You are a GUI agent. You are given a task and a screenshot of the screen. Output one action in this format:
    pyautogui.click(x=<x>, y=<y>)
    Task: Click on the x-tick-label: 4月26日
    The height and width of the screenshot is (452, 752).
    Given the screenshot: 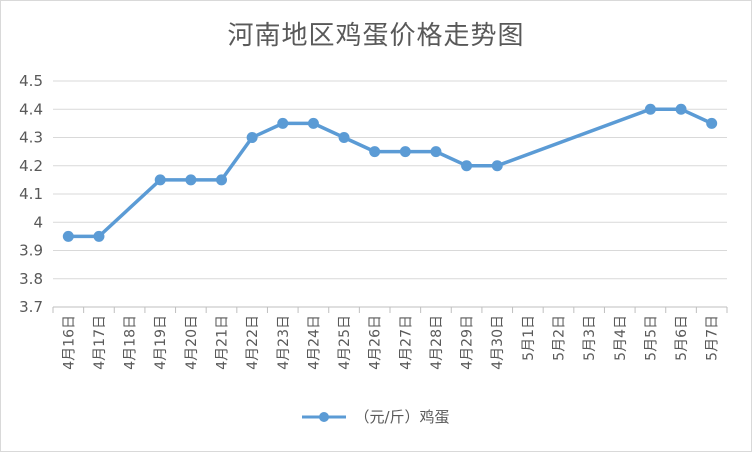 What is the action you would take?
    pyautogui.click(x=376, y=342)
    